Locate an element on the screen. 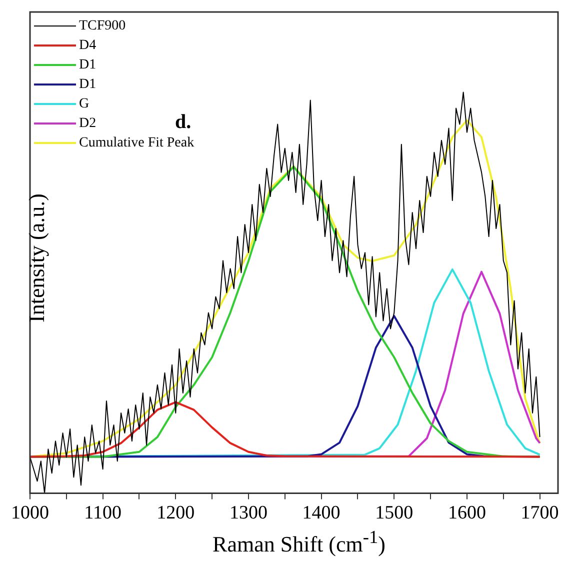 The image size is (574, 564). legend-label: Cumulative Fit Peak is located at coordinates (136, 143).